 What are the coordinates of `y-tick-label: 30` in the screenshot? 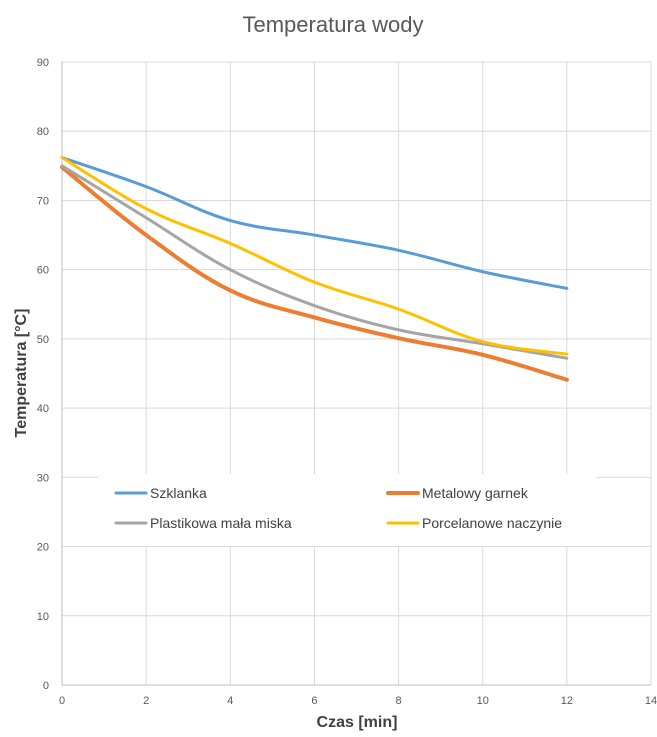 It's located at (43, 478).